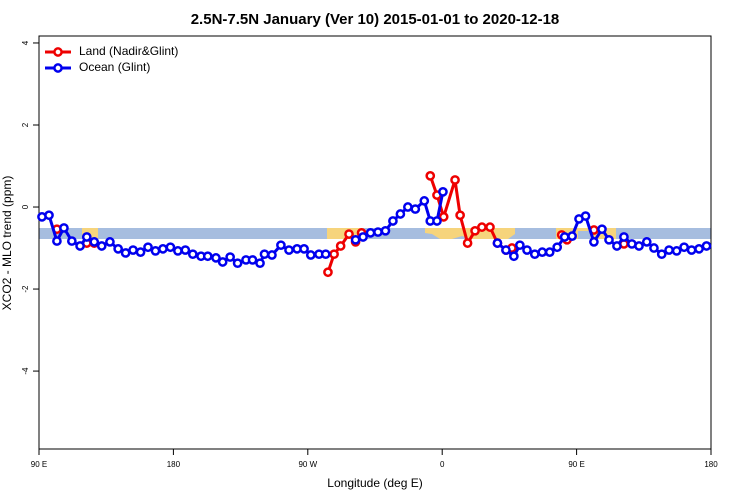  I want to click on y-tick-label: 2, so click(25, 124).